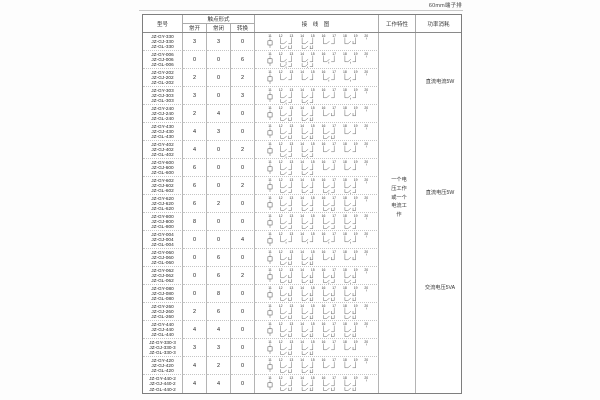 This screenshot has height=400, width=600. What do you see at coordinates (162, 47) in the screenshot?
I see `model-number: JZ-GL-330` at bounding box center [162, 47].